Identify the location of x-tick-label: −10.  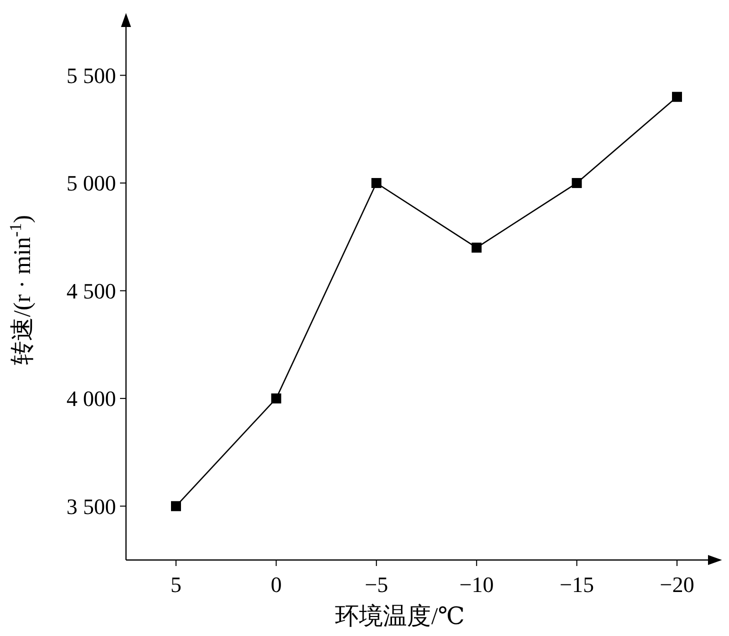
(476, 584).